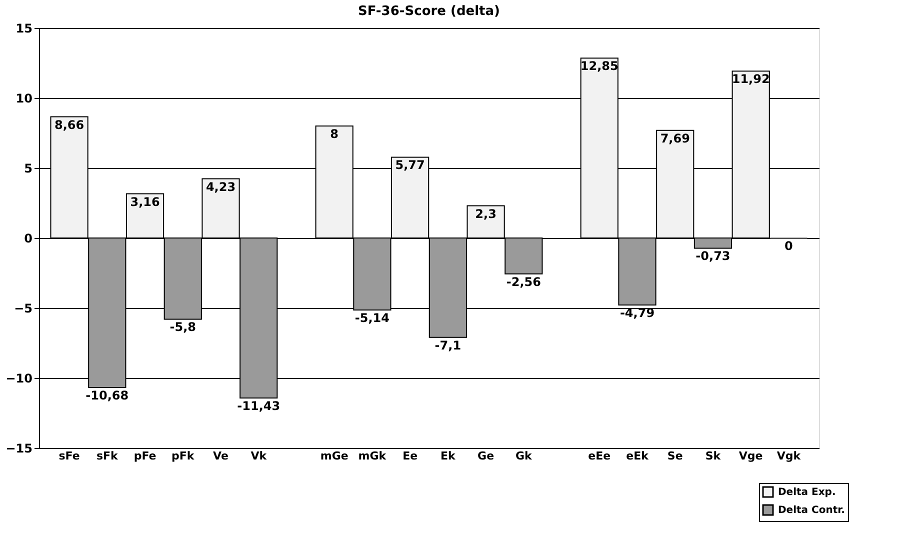 This screenshot has height=557, width=915. I want to click on x-tick-label: mGk, so click(372, 456).